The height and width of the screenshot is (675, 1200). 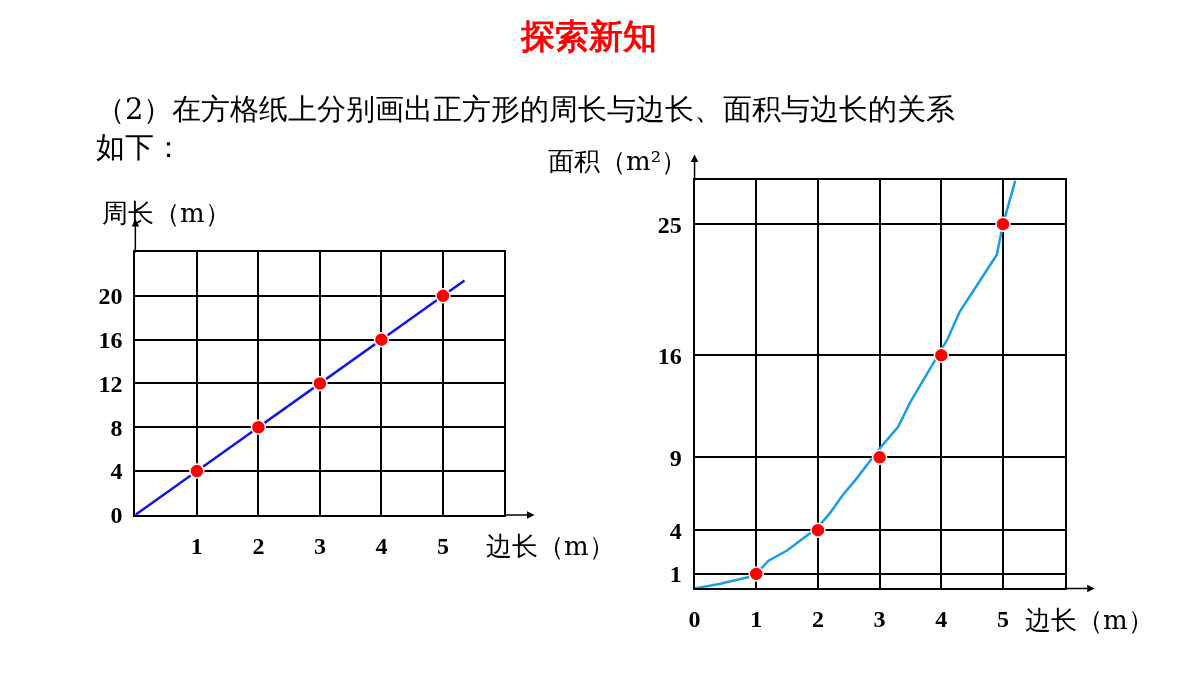 I want to click on y-tick-label: 0, so click(x=116, y=515).